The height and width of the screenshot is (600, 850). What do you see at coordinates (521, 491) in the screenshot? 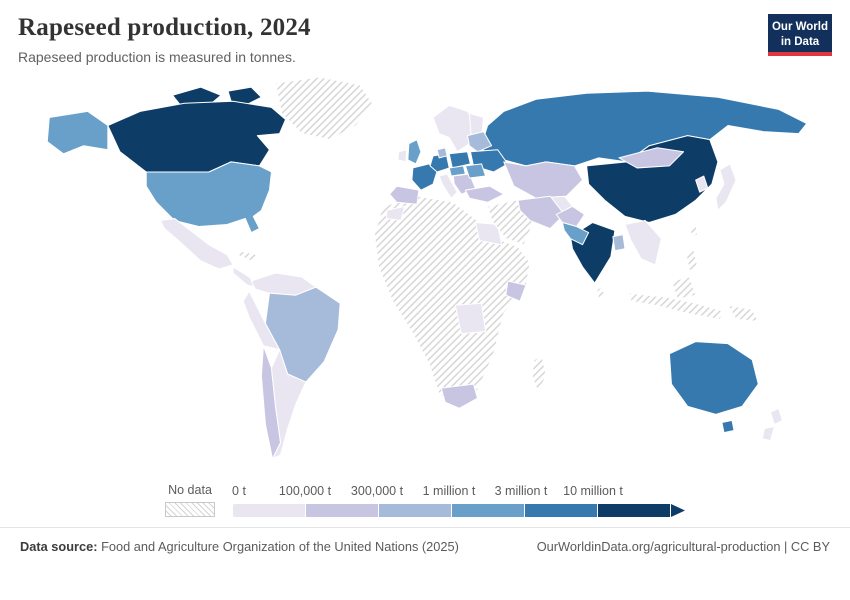
I see `legend-tick-label: 3 million t` at bounding box center [521, 491].